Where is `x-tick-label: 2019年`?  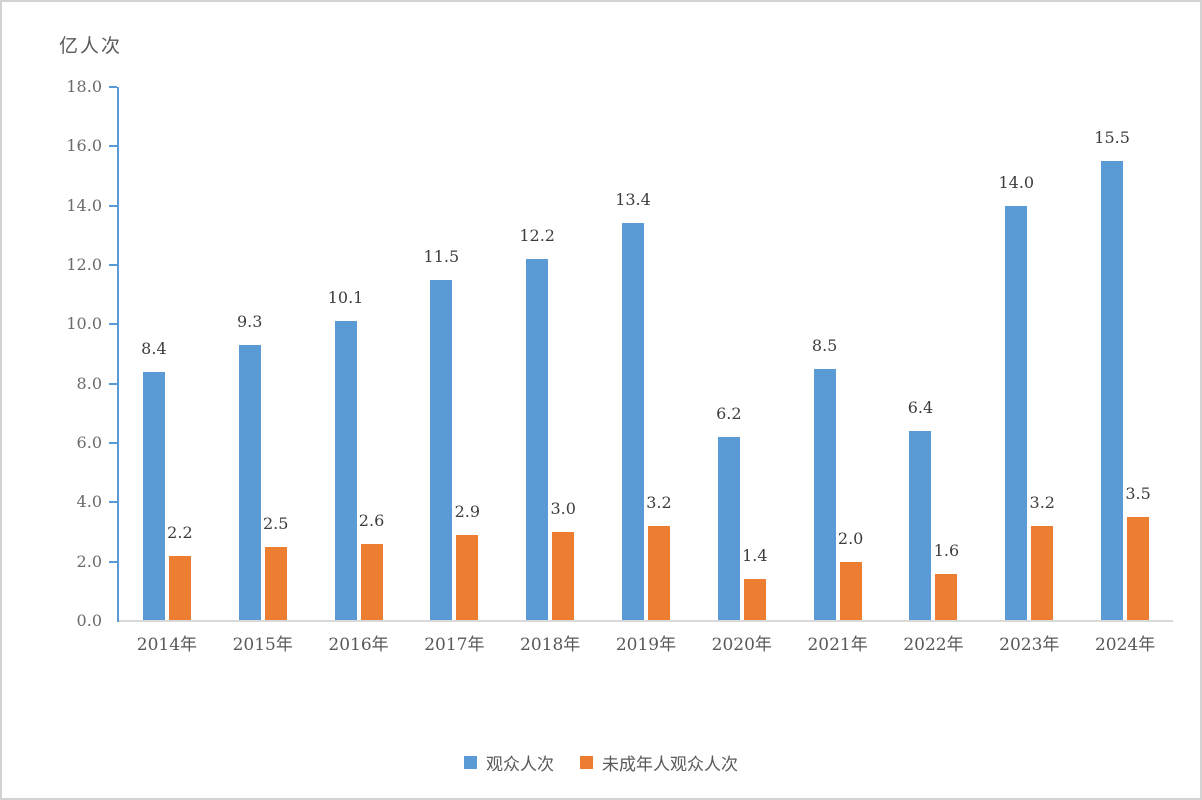 x-tick-label: 2019年 is located at coordinates (646, 645).